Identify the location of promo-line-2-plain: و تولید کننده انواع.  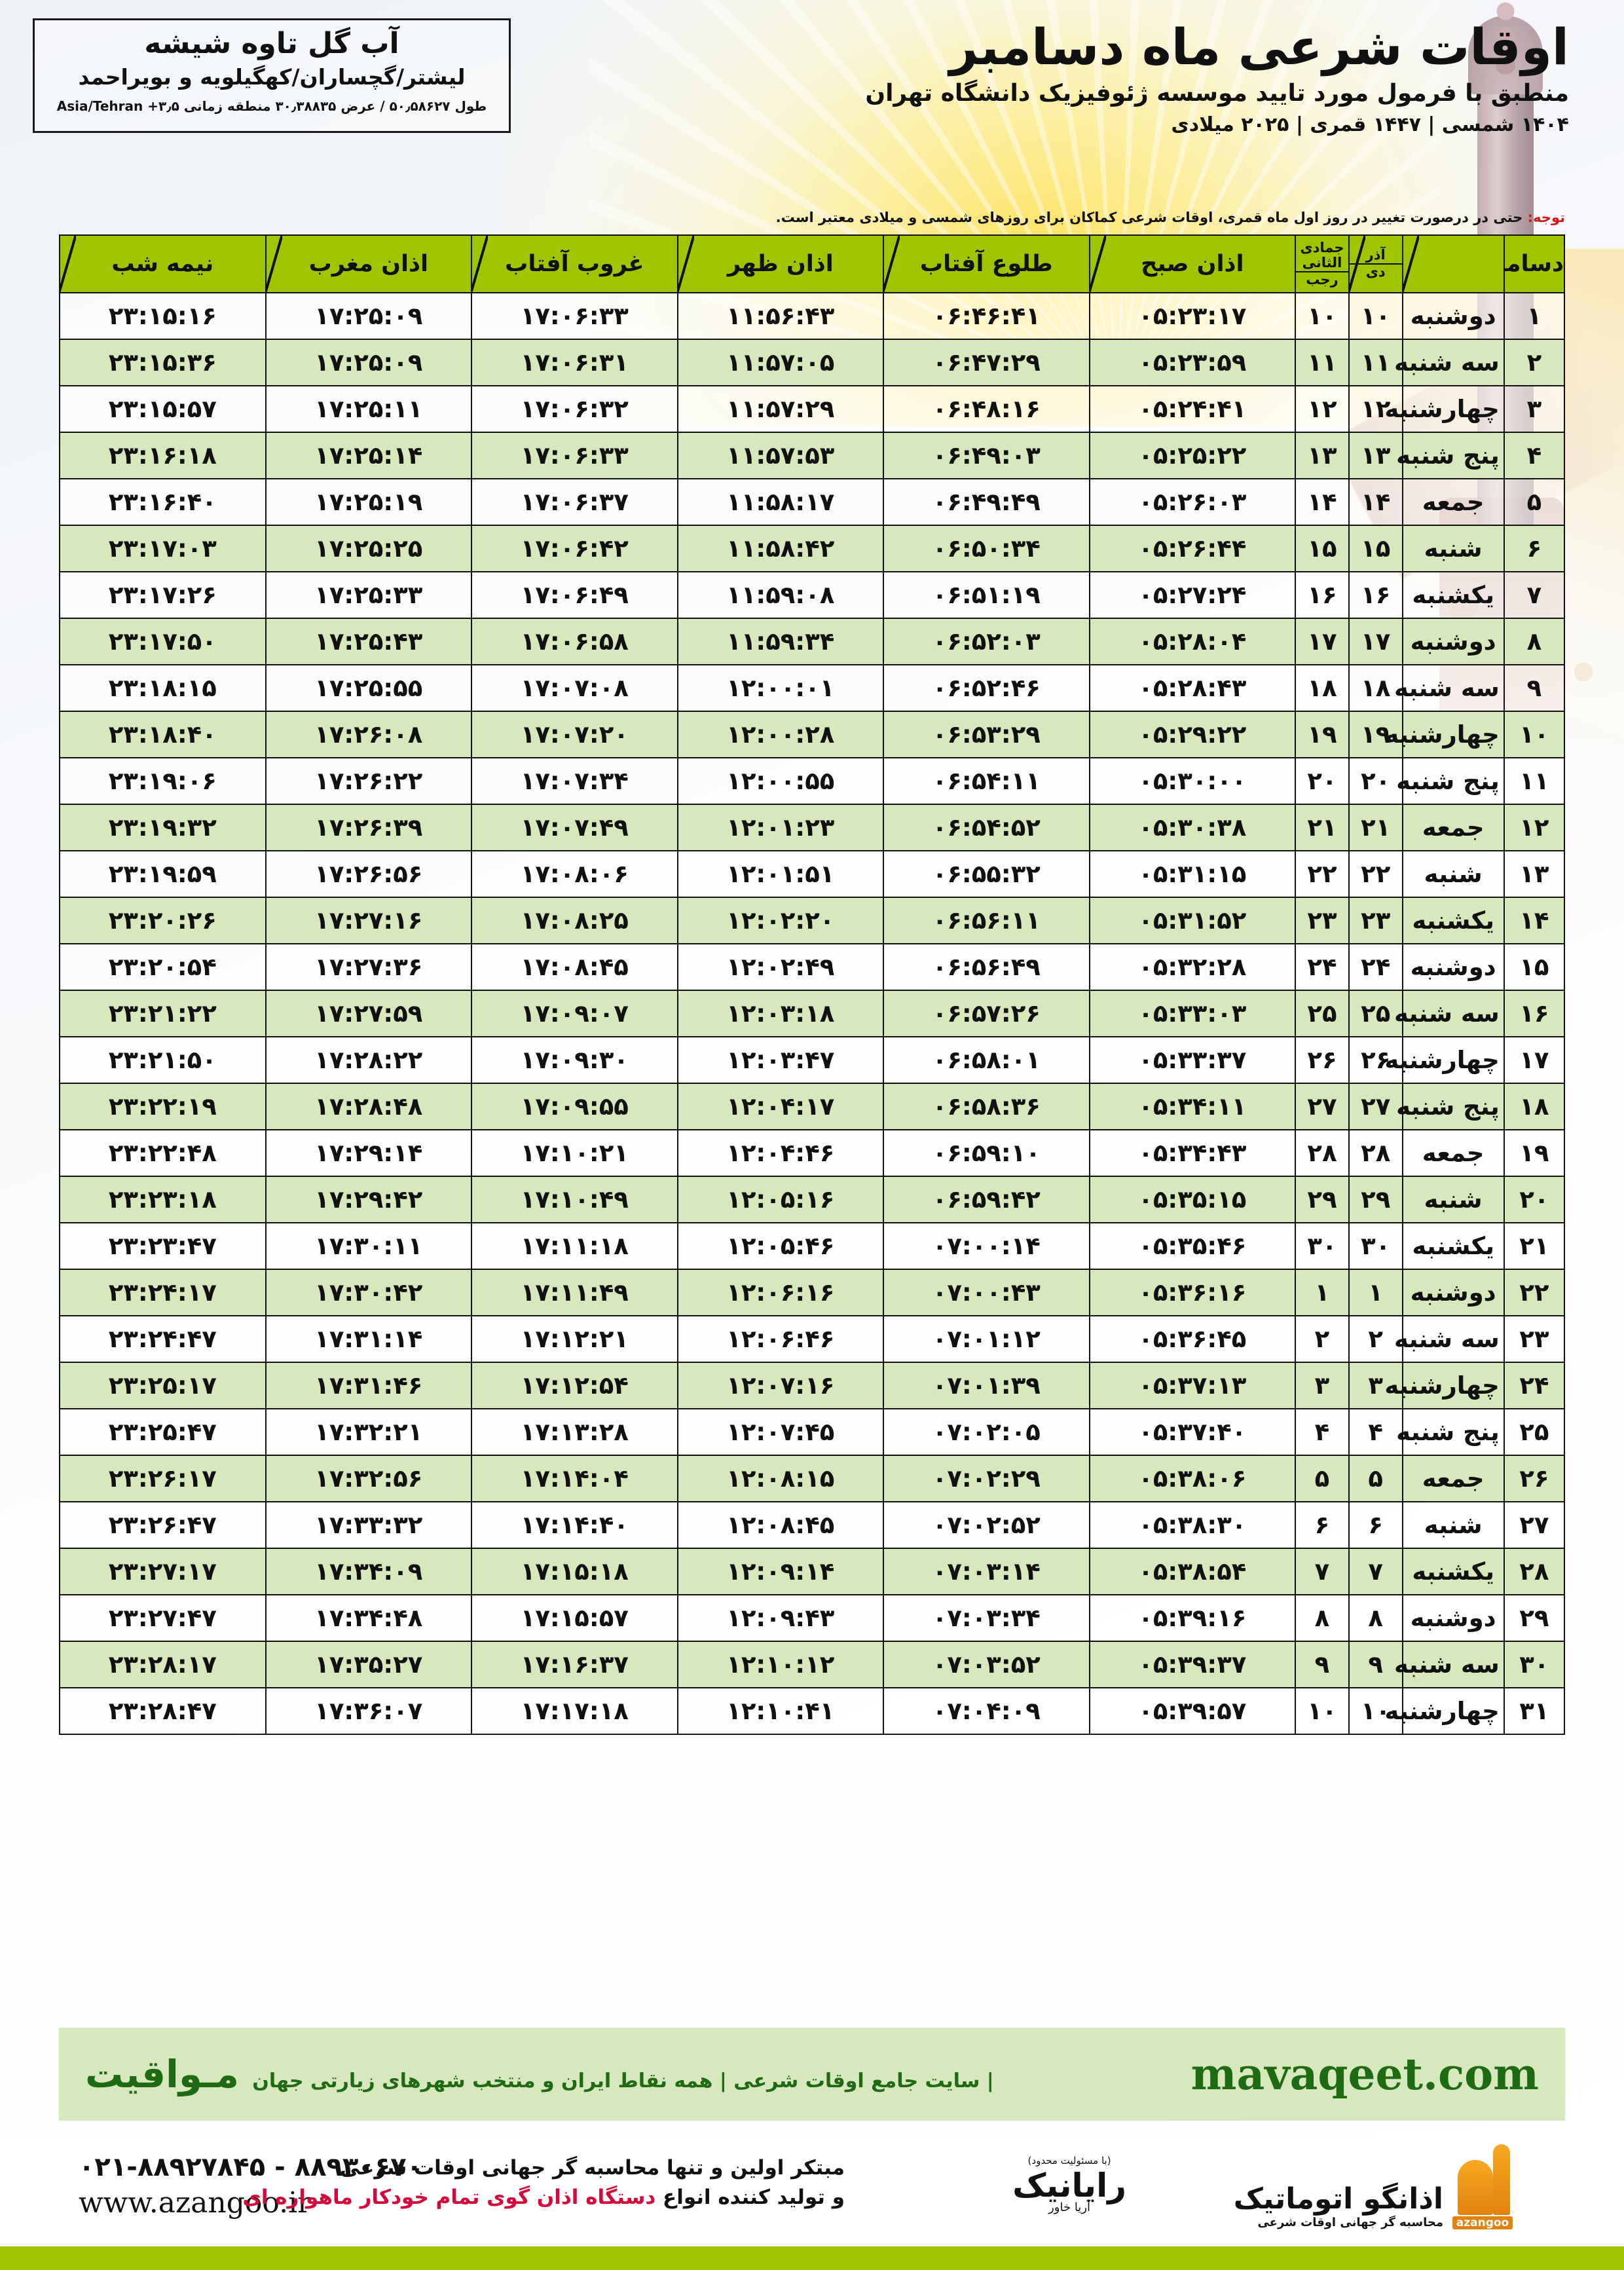
(750, 2197).